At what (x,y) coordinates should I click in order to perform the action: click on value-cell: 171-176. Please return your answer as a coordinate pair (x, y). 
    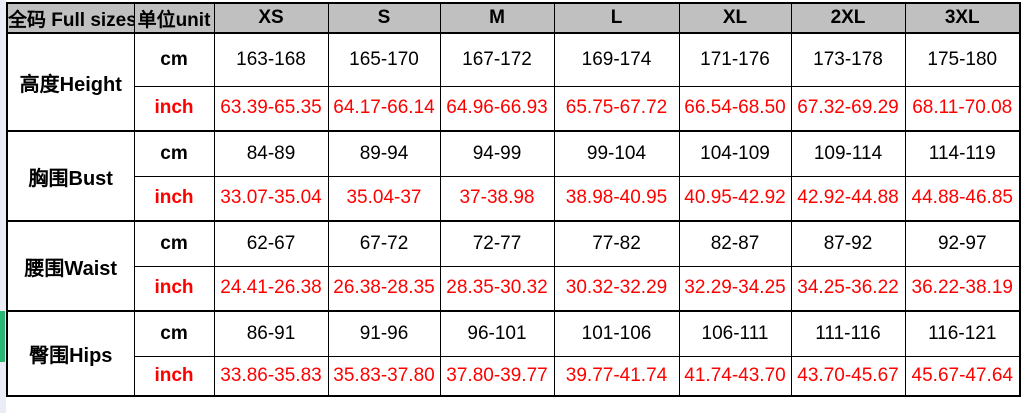
    Looking at the image, I should click on (735, 59).